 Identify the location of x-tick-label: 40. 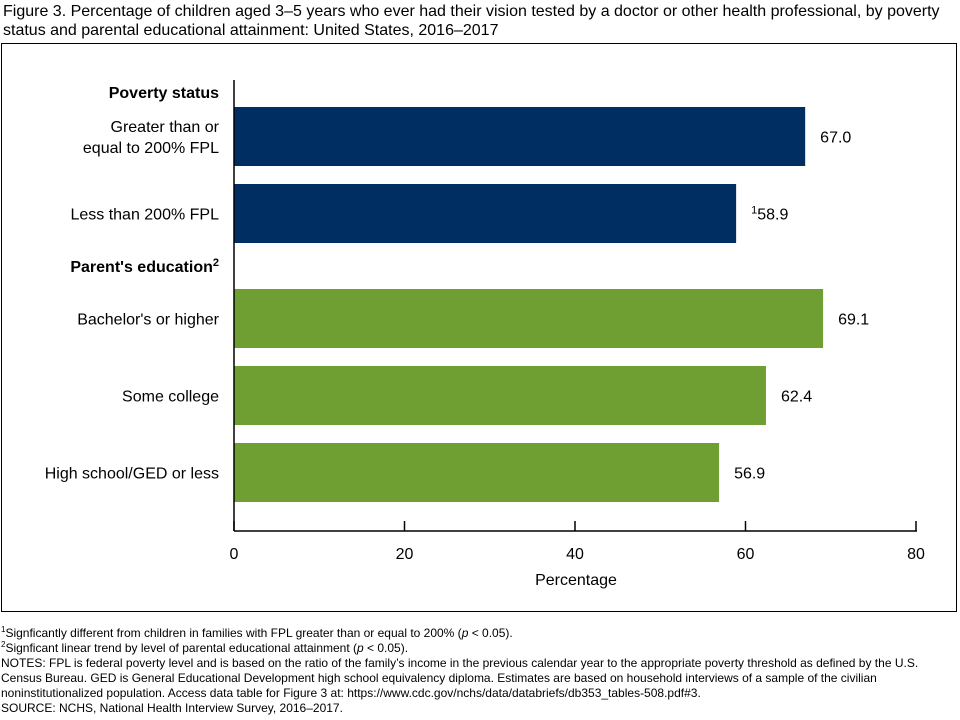
(575, 554).